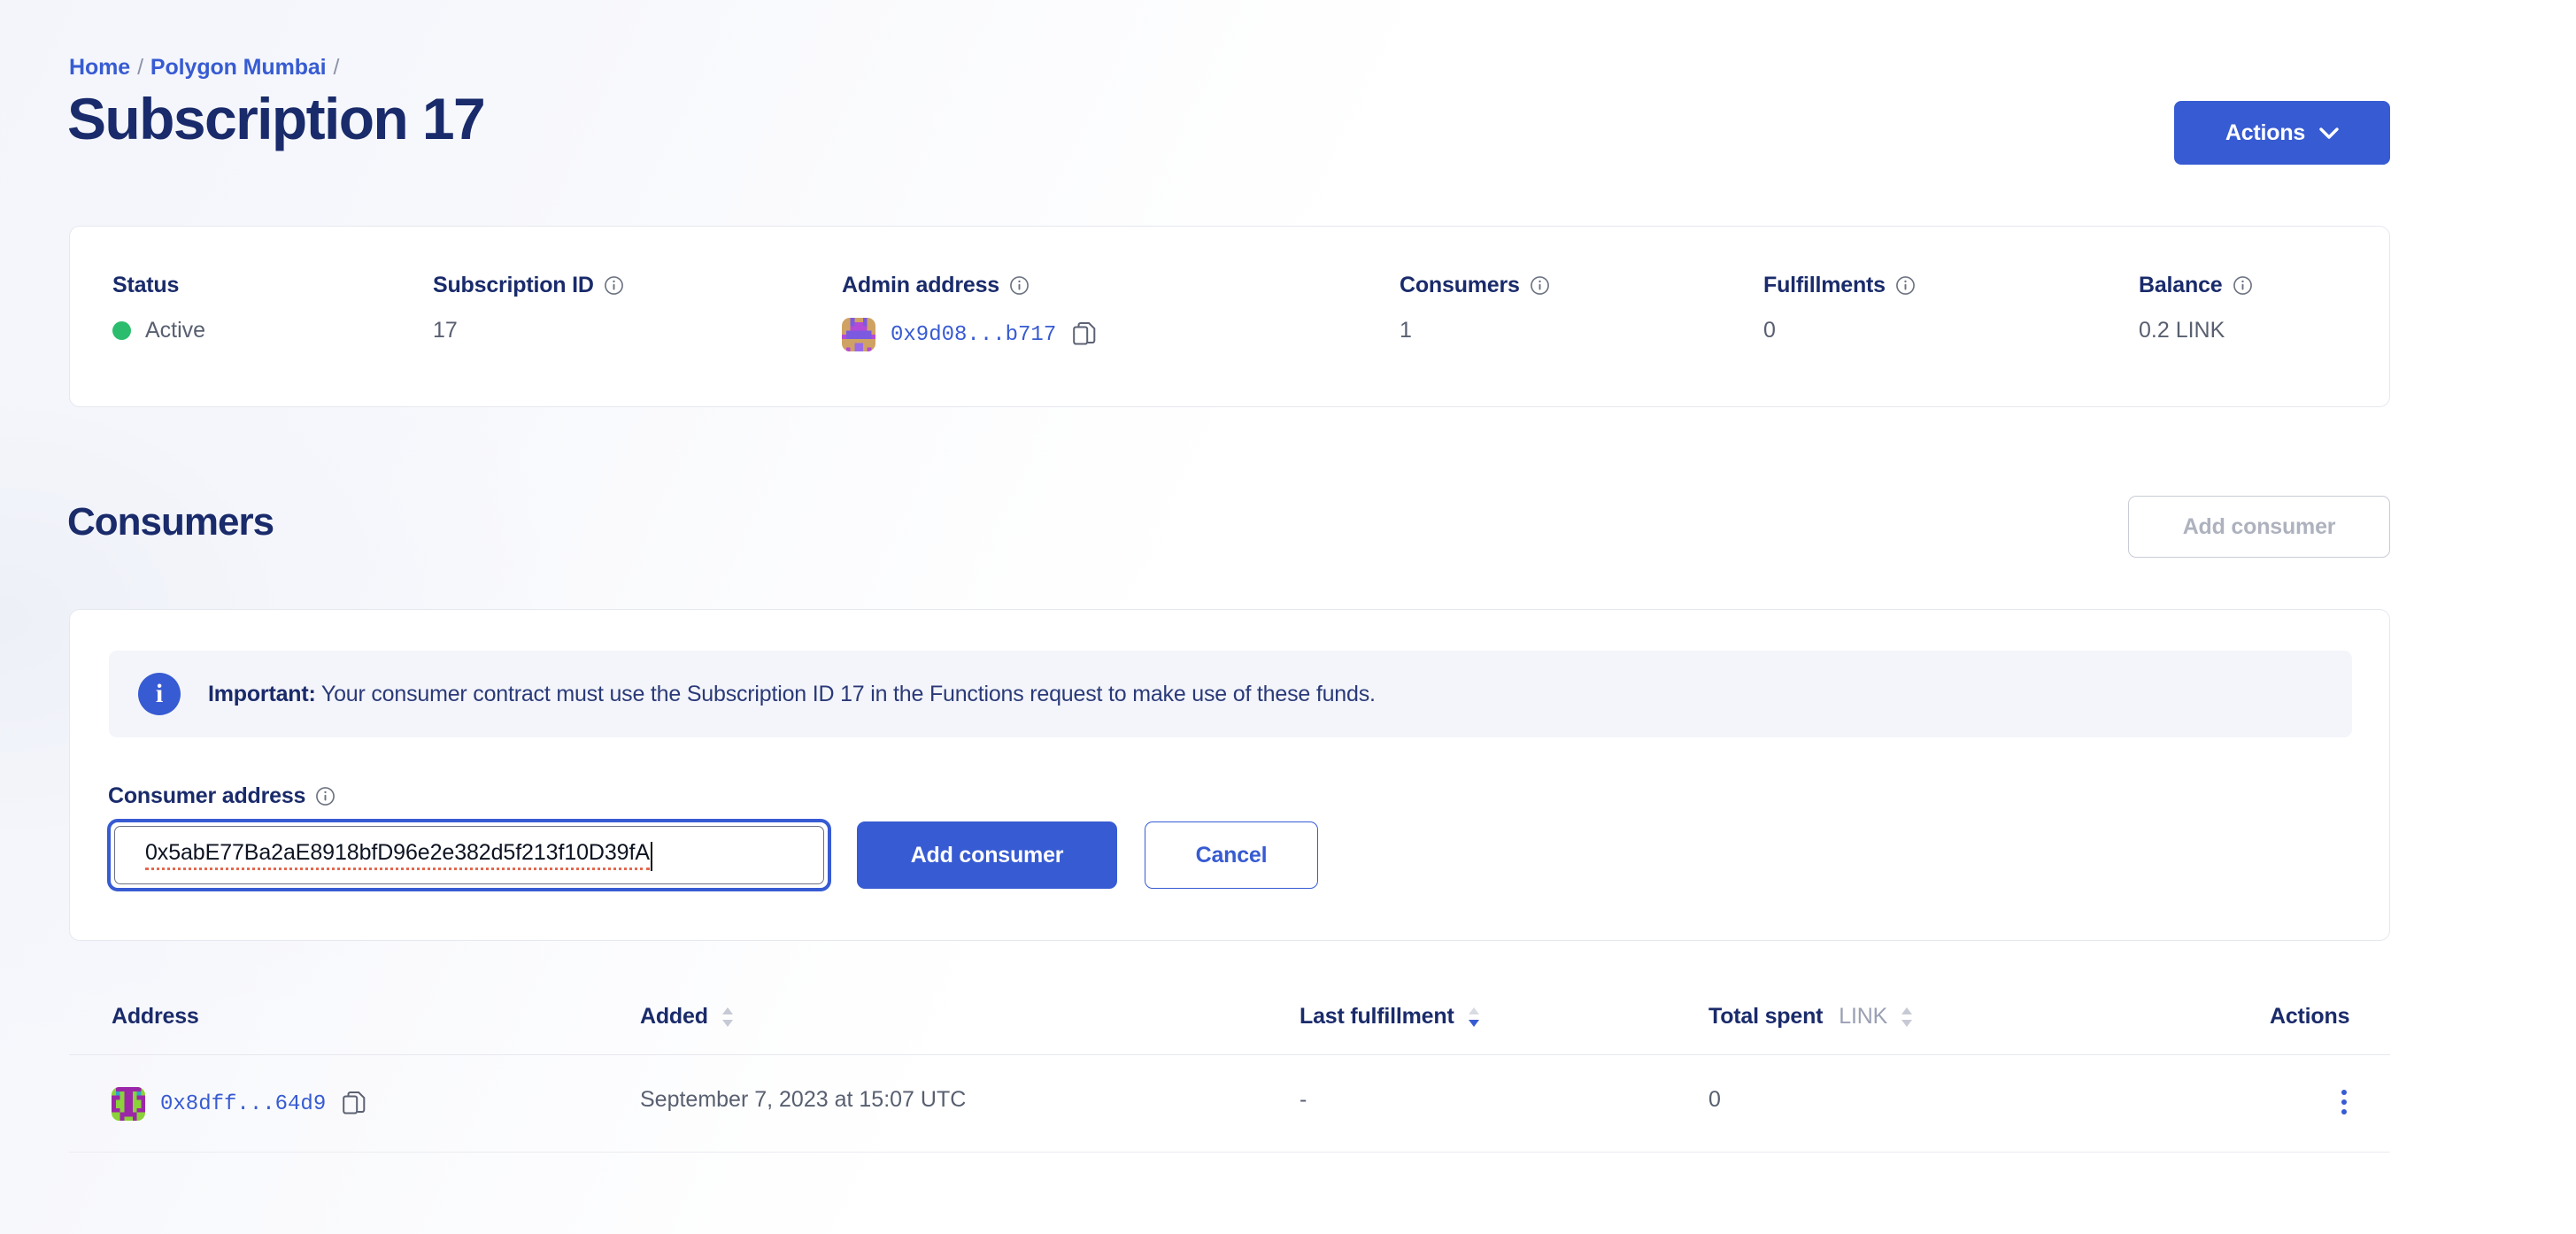 The height and width of the screenshot is (1234, 2576). I want to click on add-consumer-button-top: Add consumer, so click(2259, 527).